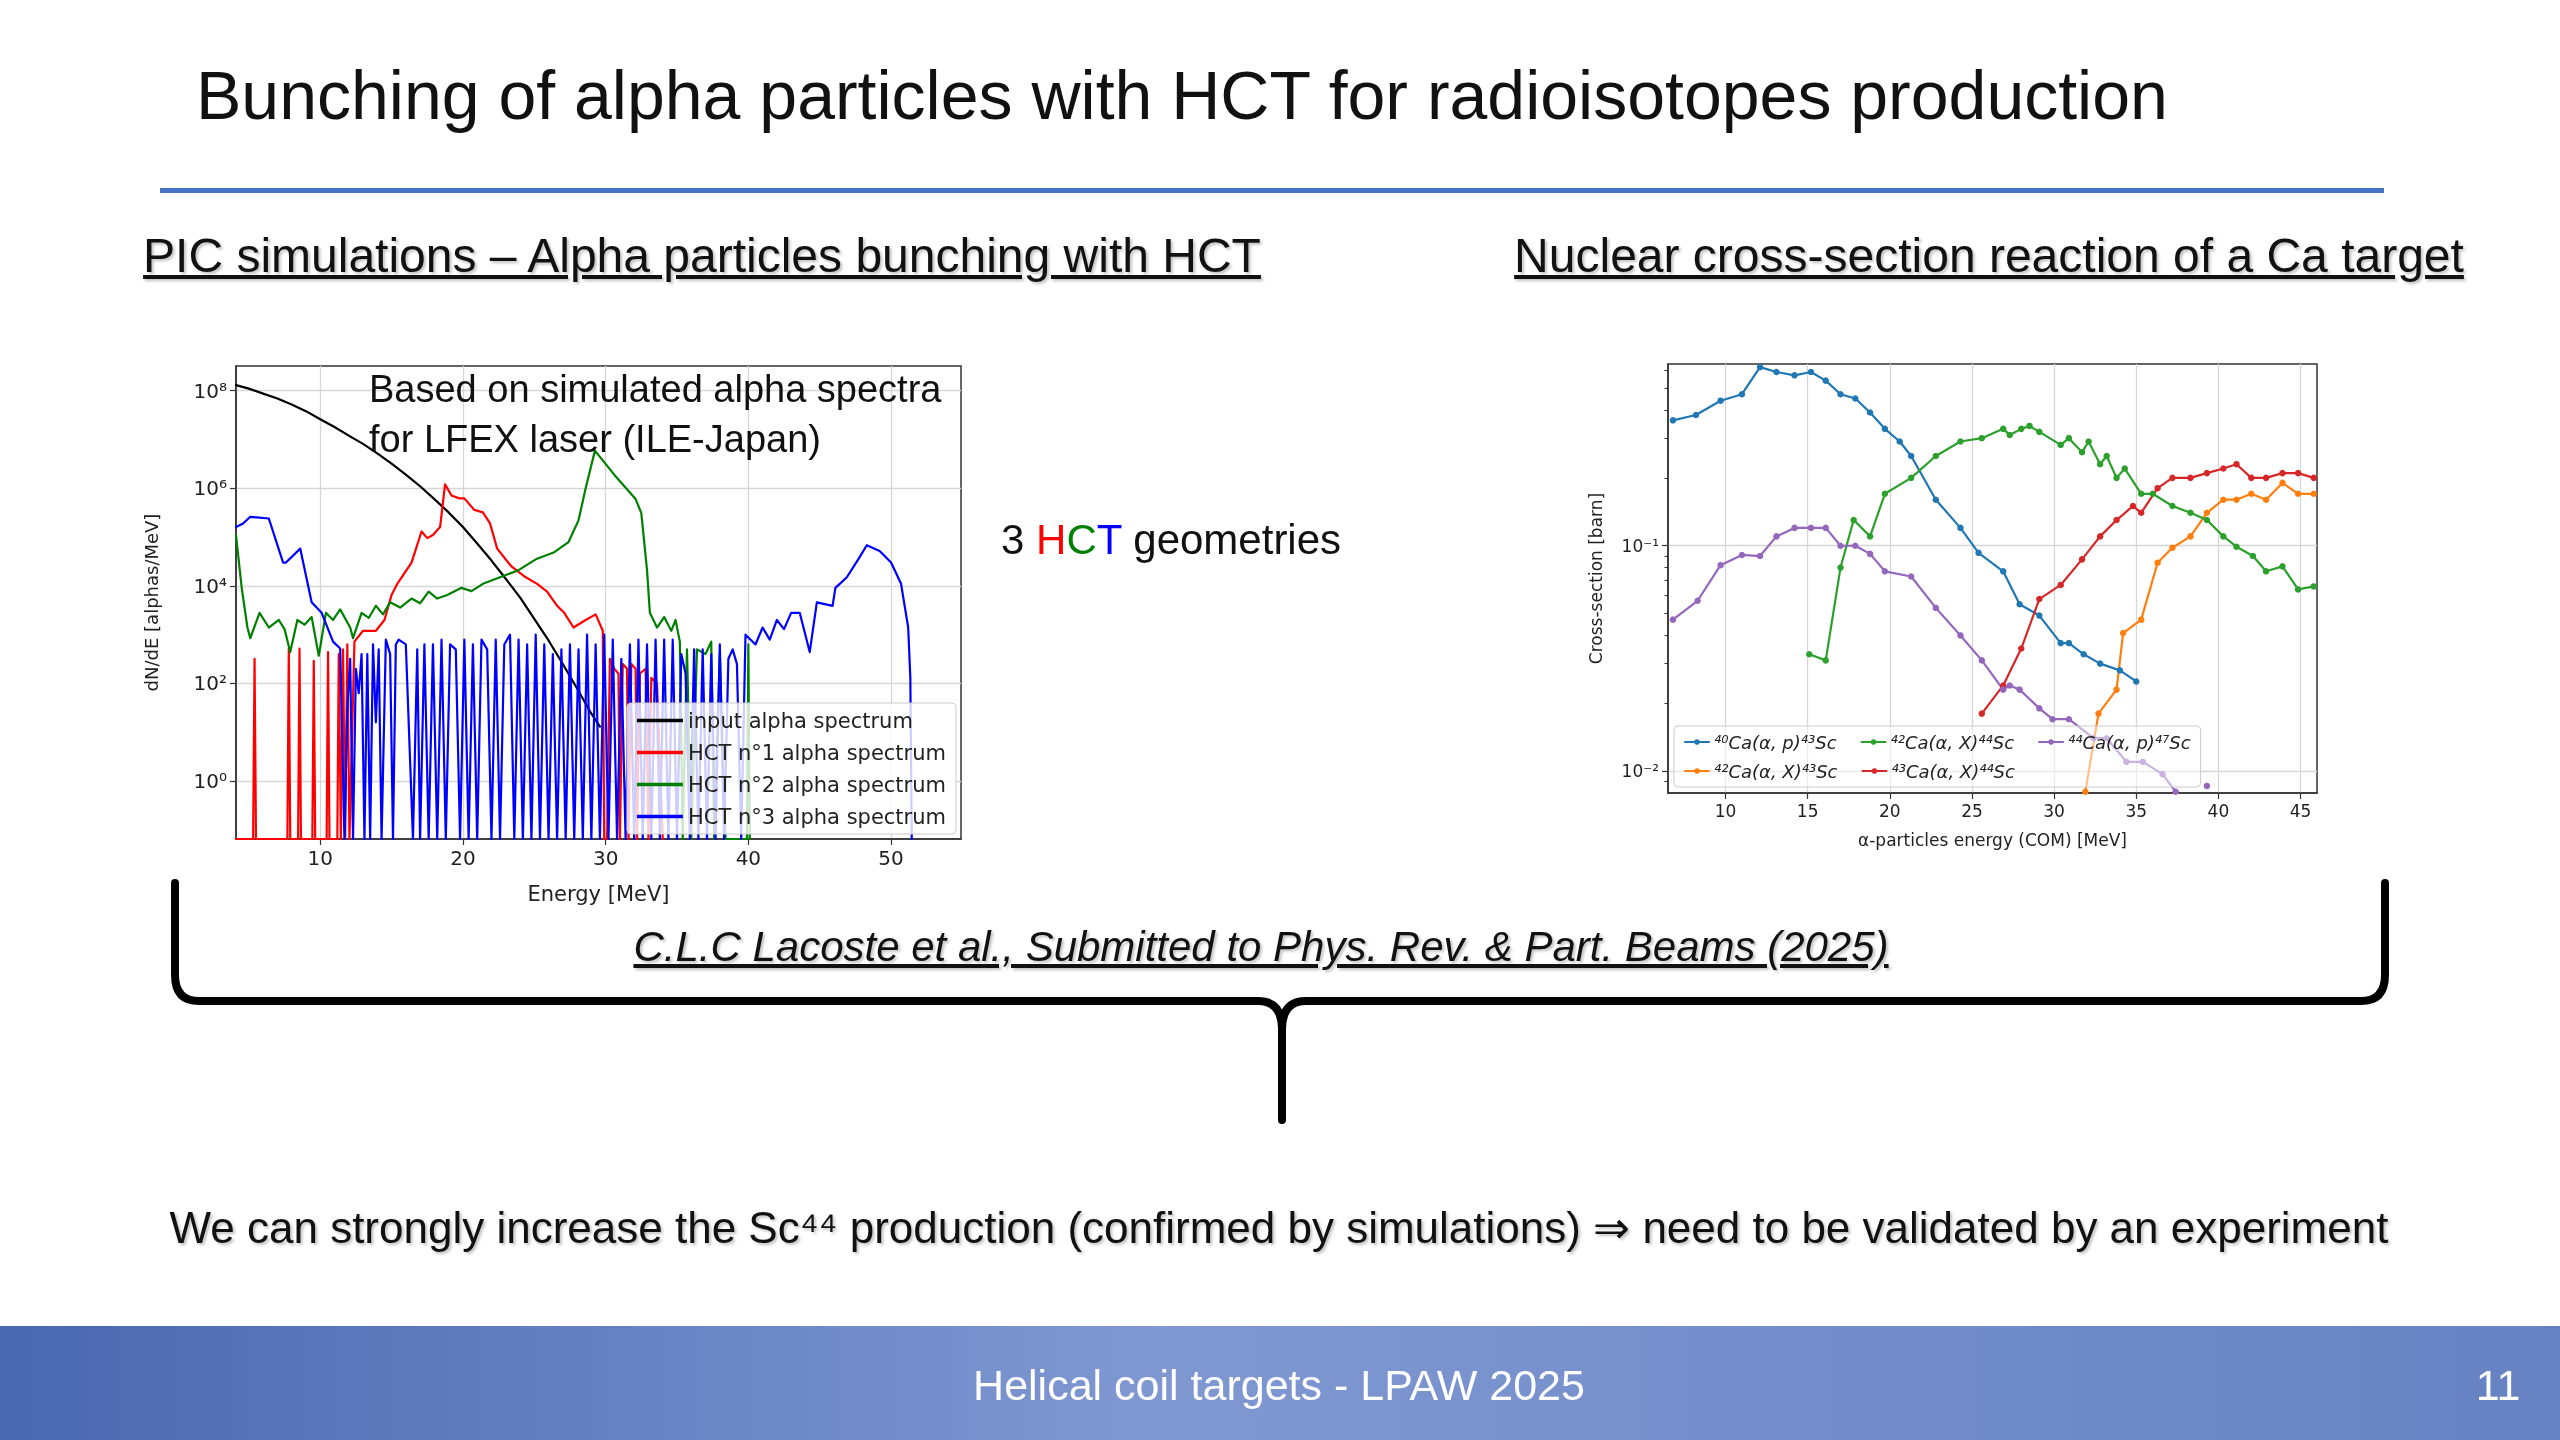  Describe the element at coordinates (2129, 742) in the screenshot. I see `legend-label: ⁴⁴Ca(α, p)⁴⁷Sc` at that location.